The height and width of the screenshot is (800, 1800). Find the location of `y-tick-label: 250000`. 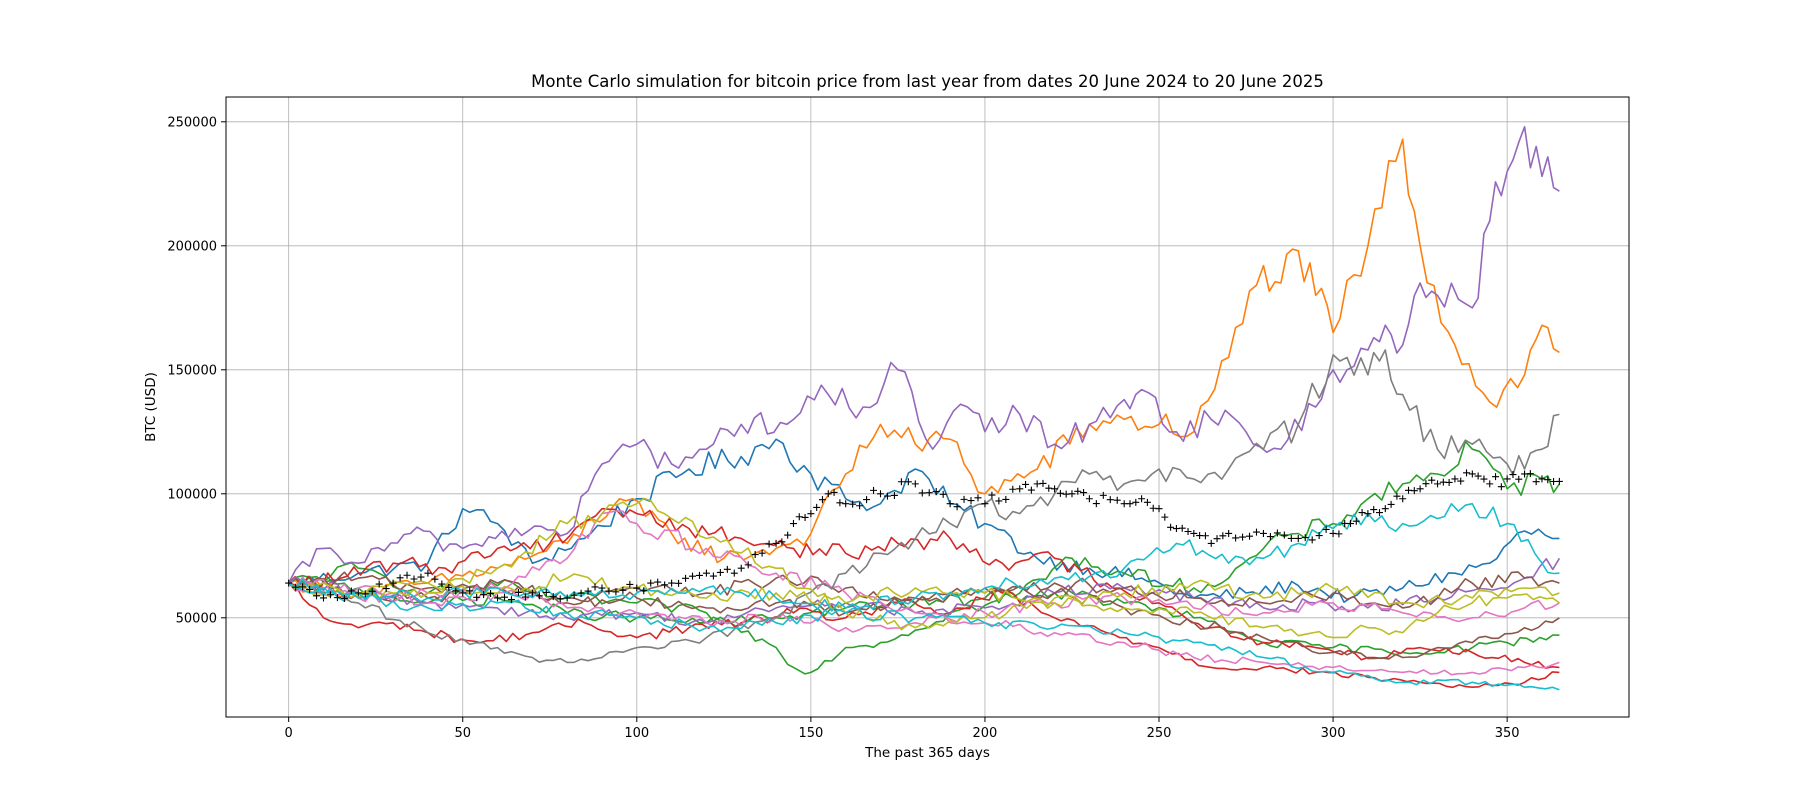

y-tick-label: 250000 is located at coordinates (192, 122).